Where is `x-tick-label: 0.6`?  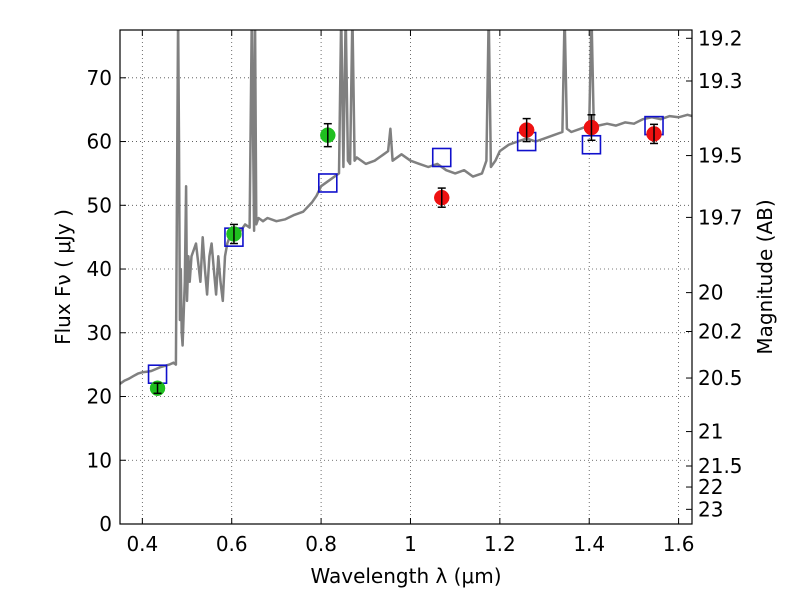 x-tick-label: 0.6 is located at coordinates (232, 544).